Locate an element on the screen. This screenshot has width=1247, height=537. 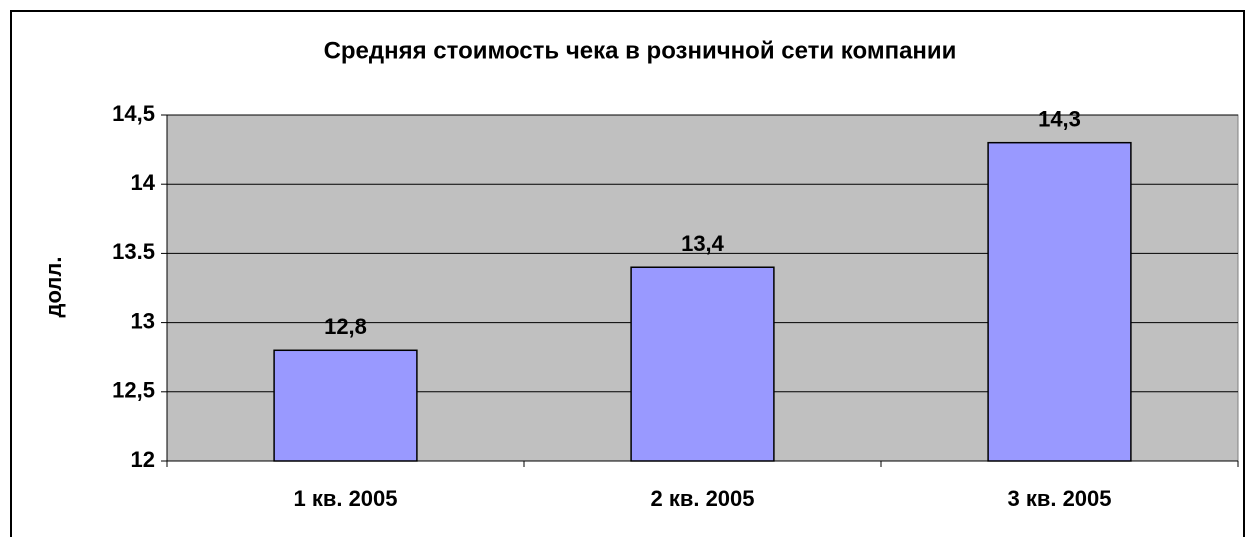
y-tick-label: 13.5 is located at coordinates (133, 251).